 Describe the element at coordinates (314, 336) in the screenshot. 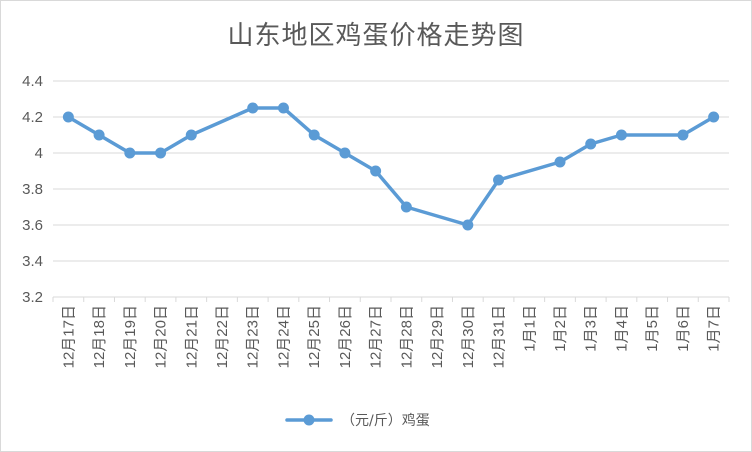

I see `x-tick-label: 12月25日` at that location.